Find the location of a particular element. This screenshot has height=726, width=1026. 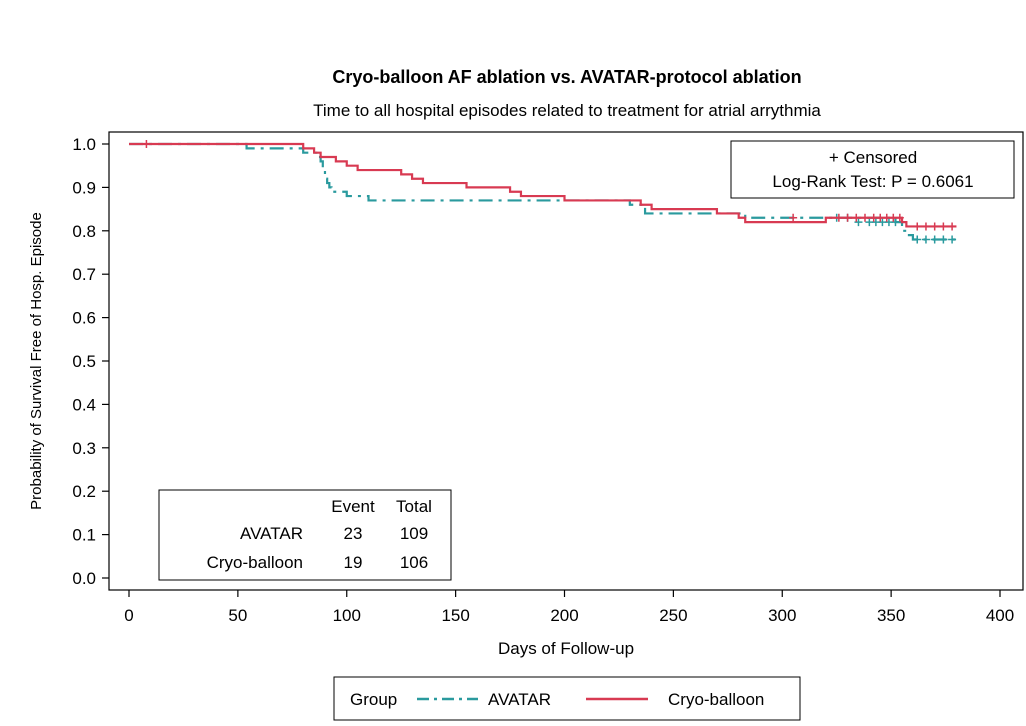

table-header-event: Event is located at coordinates (353, 506).